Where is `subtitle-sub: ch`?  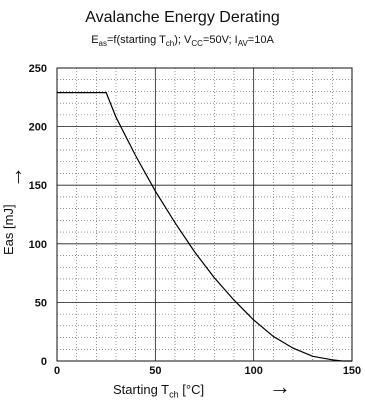 subtitle-sub: ch is located at coordinates (170, 44).